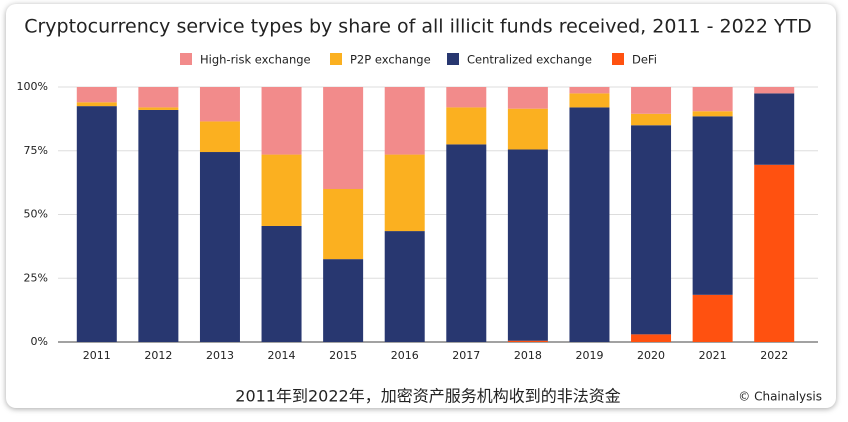 This screenshot has height=422, width=848. What do you see at coordinates (97, 355) in the screenshot?
I see `x-tick-label: 2011` at bounding box center [97, 355].